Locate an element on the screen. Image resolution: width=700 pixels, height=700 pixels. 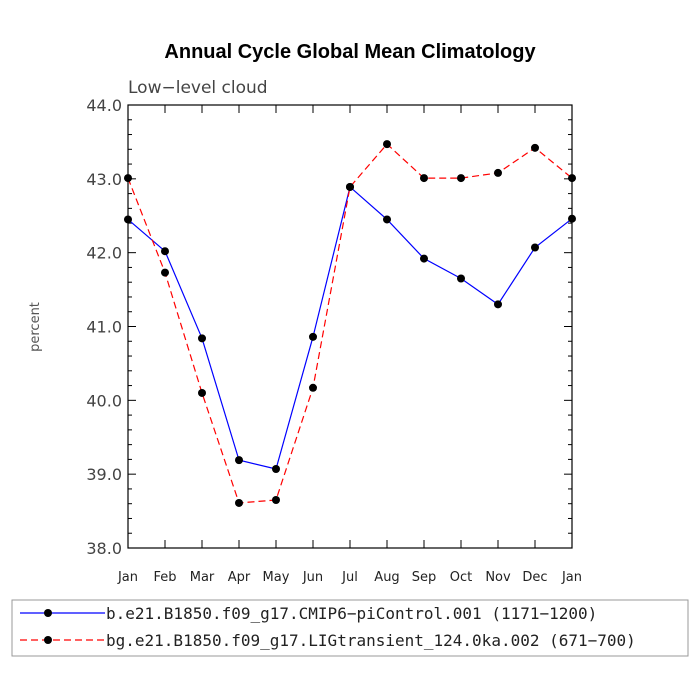
x-tick-label: Sep is located at coordinates (424, 577).